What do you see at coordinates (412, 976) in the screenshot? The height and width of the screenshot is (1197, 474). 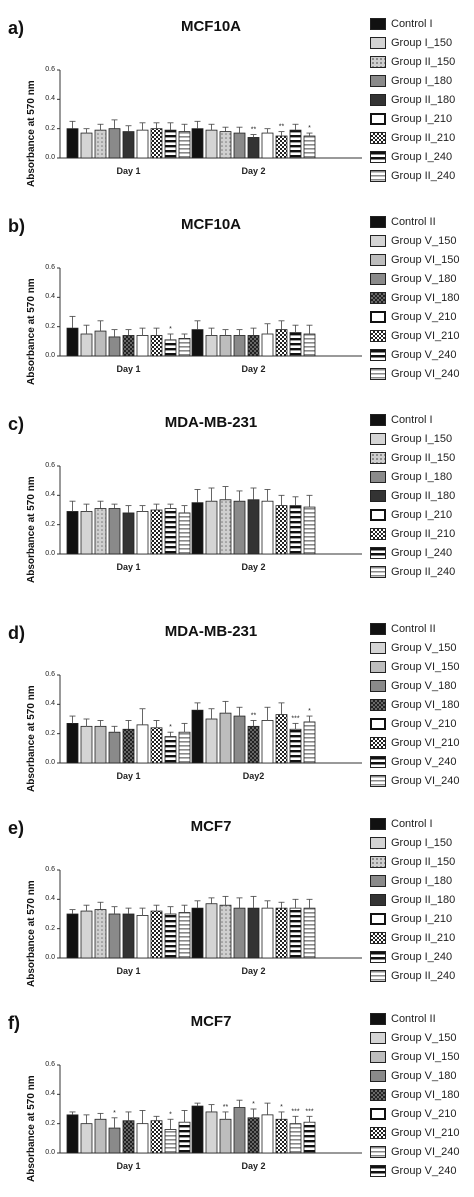 I see `legend-item: Group II_240` at bounding box center [412, 976].